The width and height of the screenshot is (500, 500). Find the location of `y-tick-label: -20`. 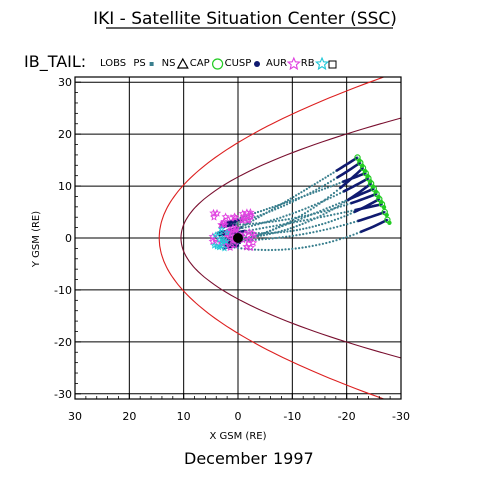

y-tick-label: -20 is located at coordinates (63, 342).